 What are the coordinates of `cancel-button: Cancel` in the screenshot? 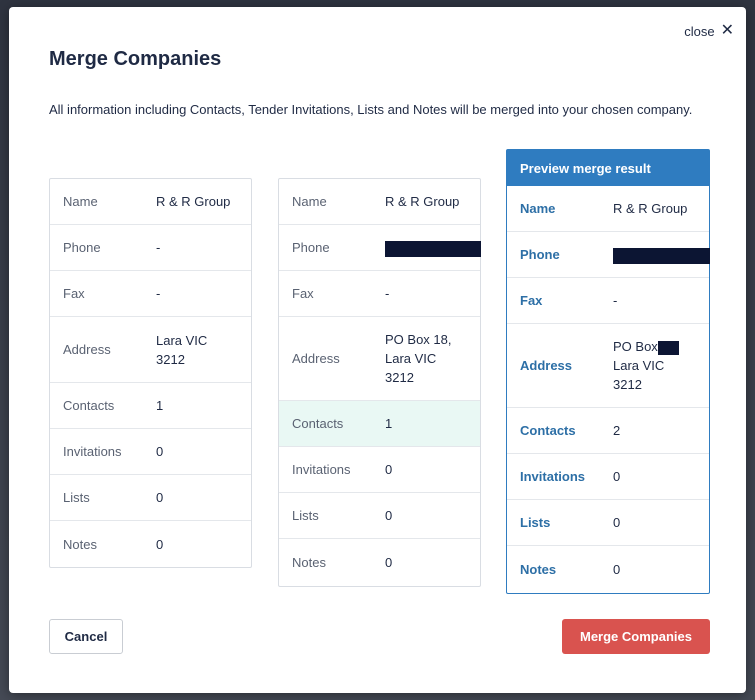 It's located at (86, 636).